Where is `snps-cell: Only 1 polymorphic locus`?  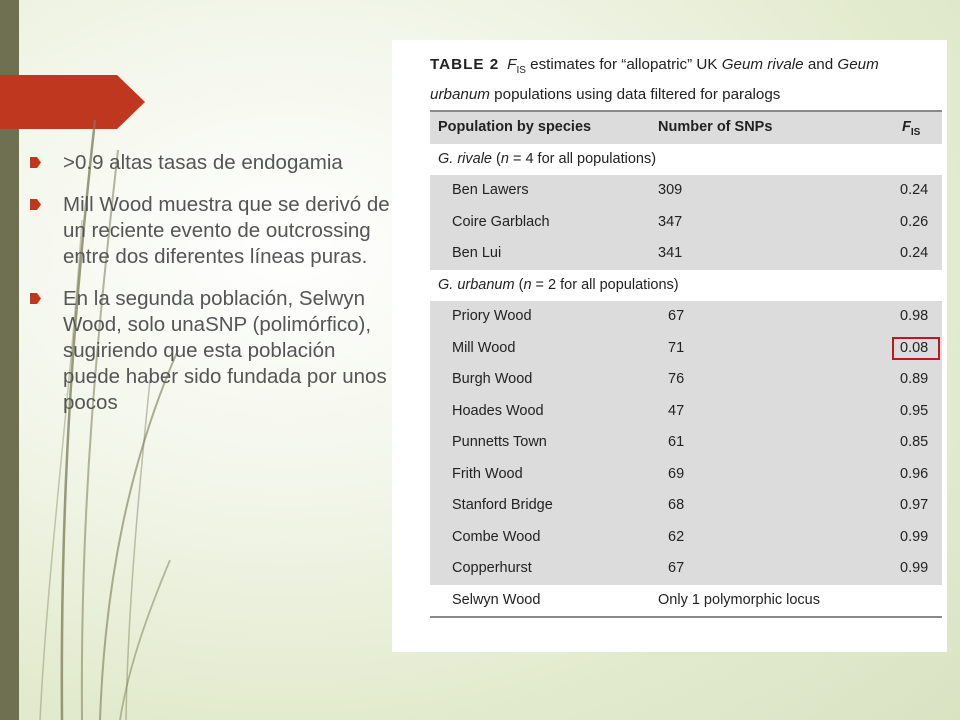
snps-cell: Only 1 polymorphic locus is located at coordinates (739, 599).